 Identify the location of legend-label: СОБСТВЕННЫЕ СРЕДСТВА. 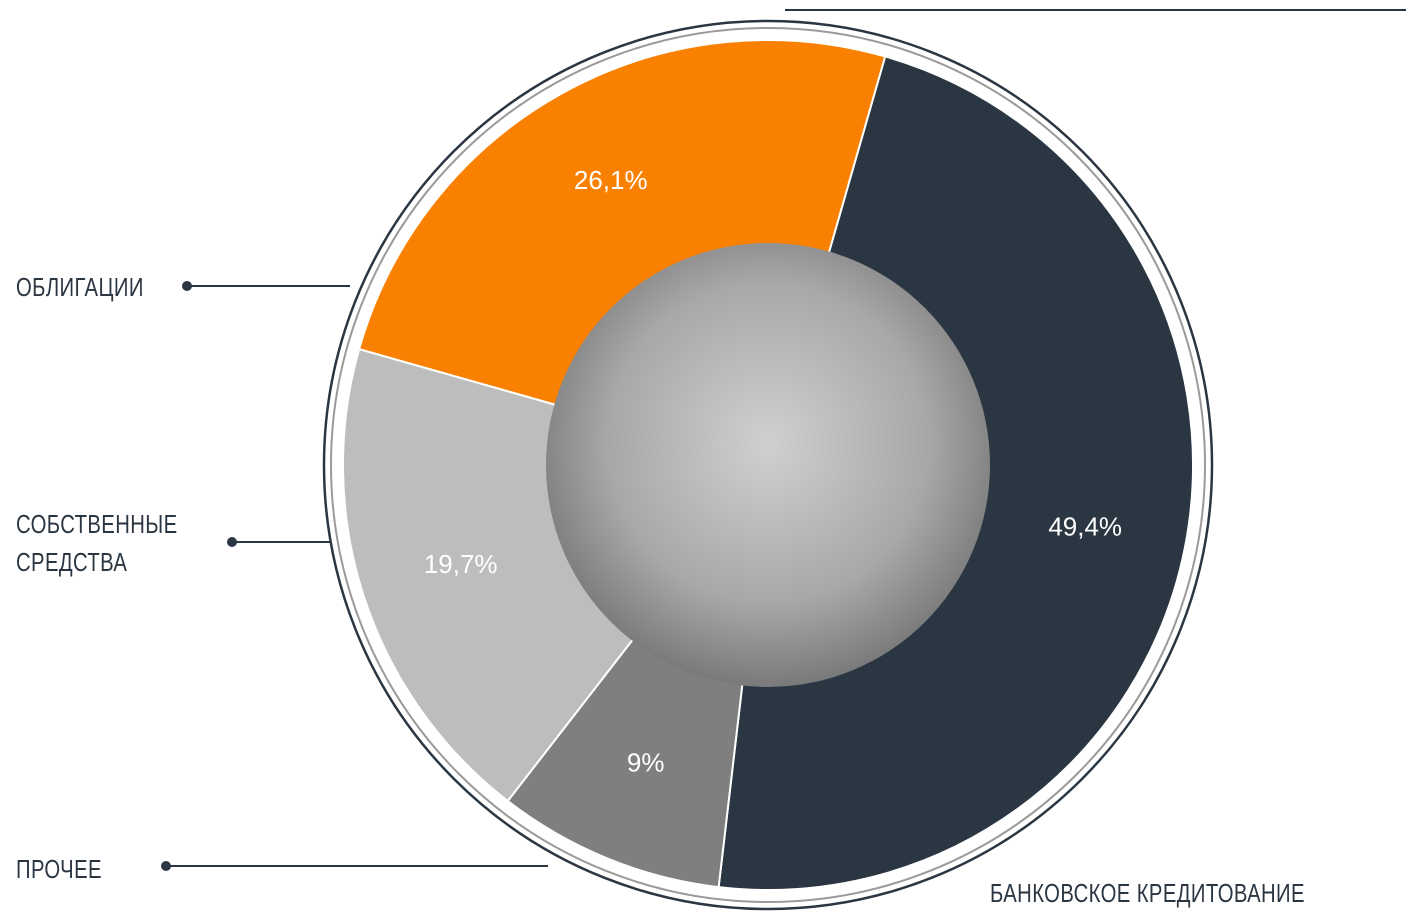
(97, 543).